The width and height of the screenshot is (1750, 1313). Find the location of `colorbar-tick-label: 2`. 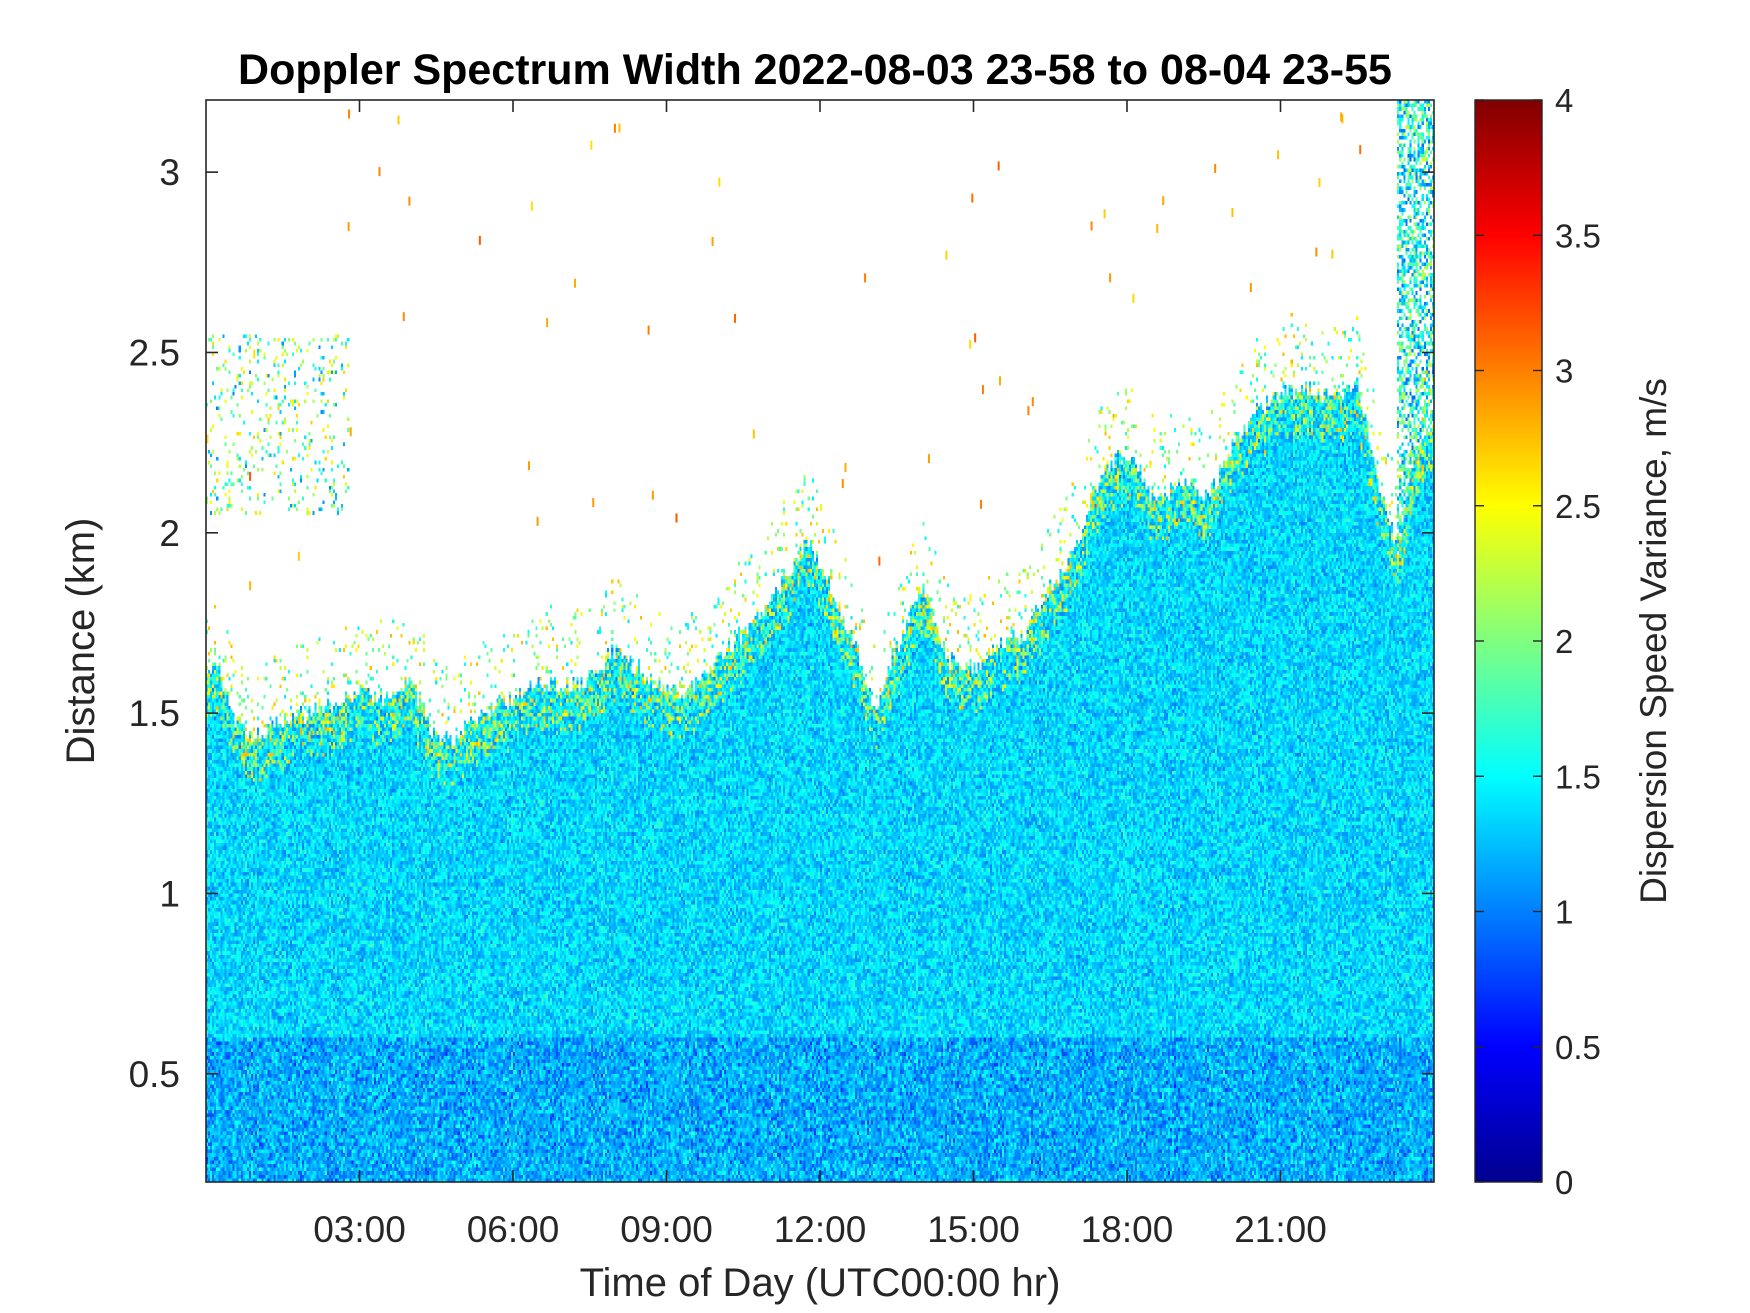

colorbar-tick-label: 2 is located at coordinates (1564, 641).